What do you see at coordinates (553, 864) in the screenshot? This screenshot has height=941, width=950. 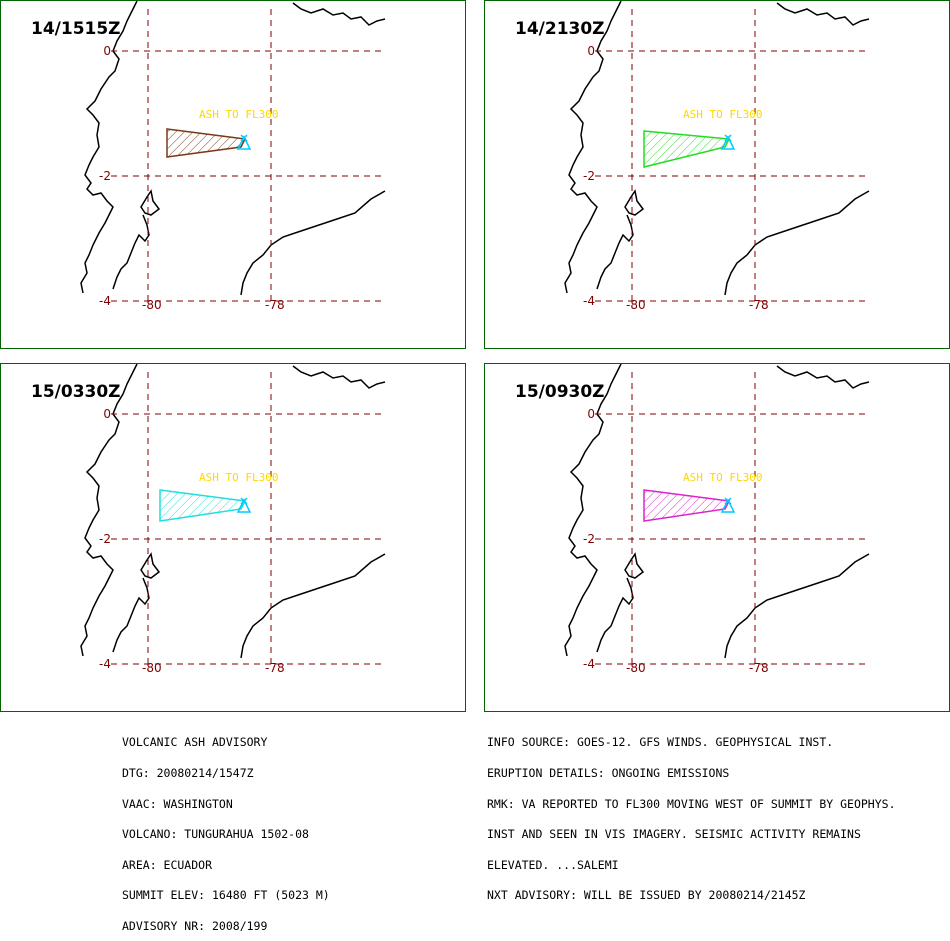 I see `advisory-line: ELEVATED. ...SALEMI` at bounding box center [553, 864].